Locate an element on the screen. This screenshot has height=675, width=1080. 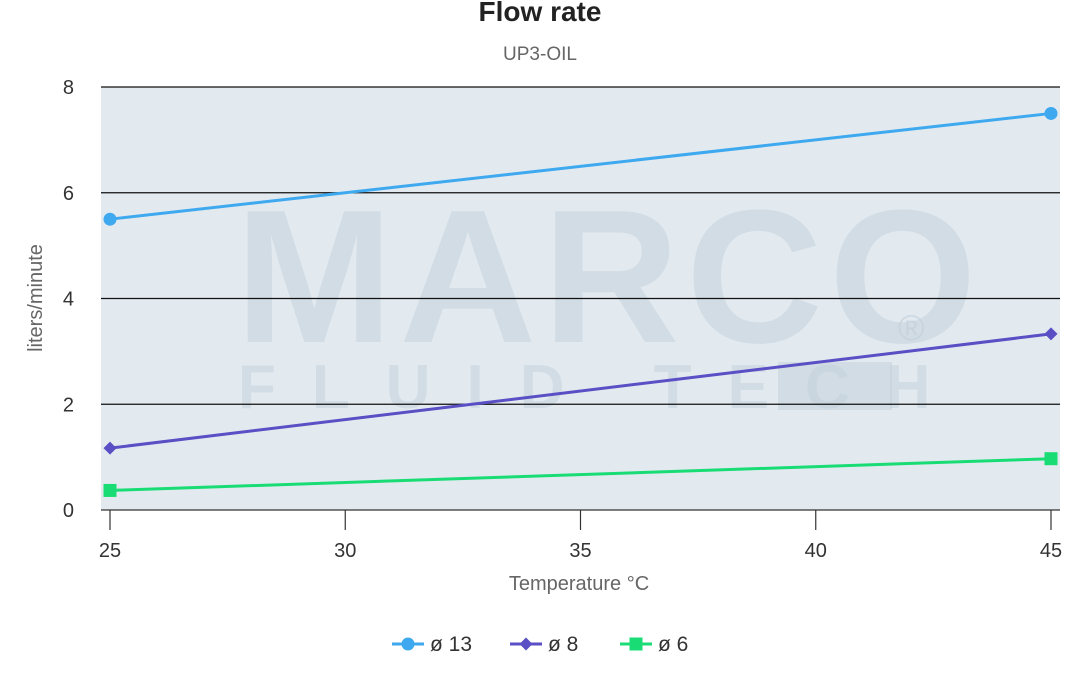
x-tick-label-30: 30 is located at coordinates (345, 551).